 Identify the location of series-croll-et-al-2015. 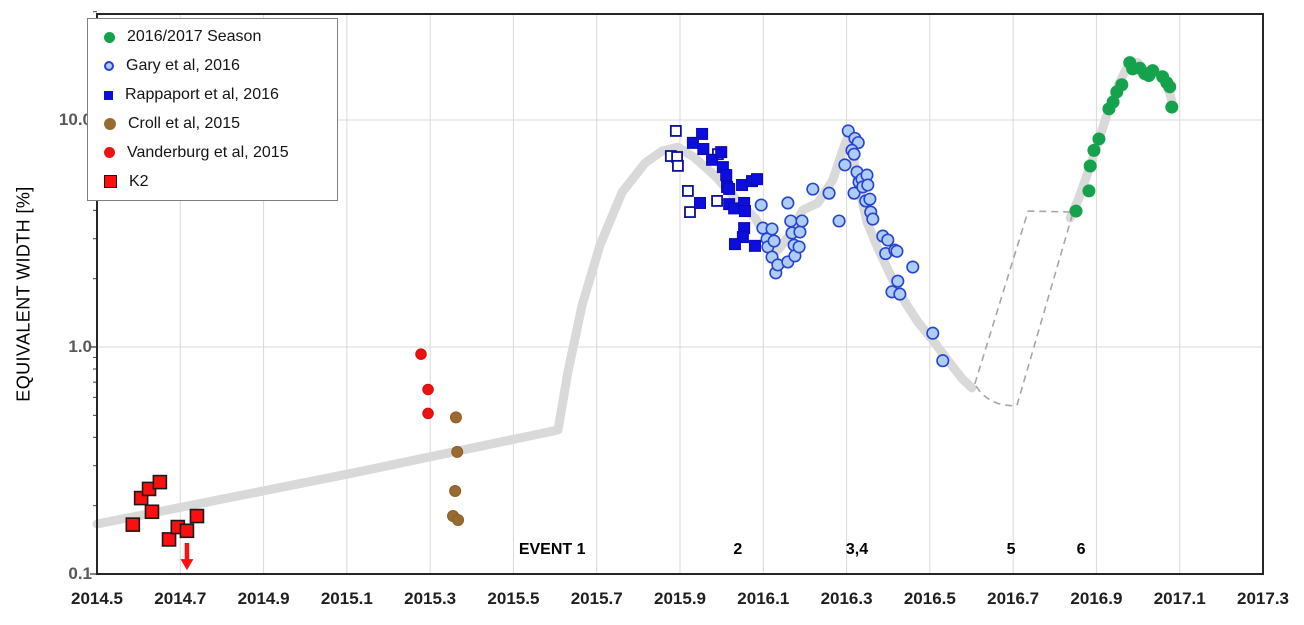
(456, 468).